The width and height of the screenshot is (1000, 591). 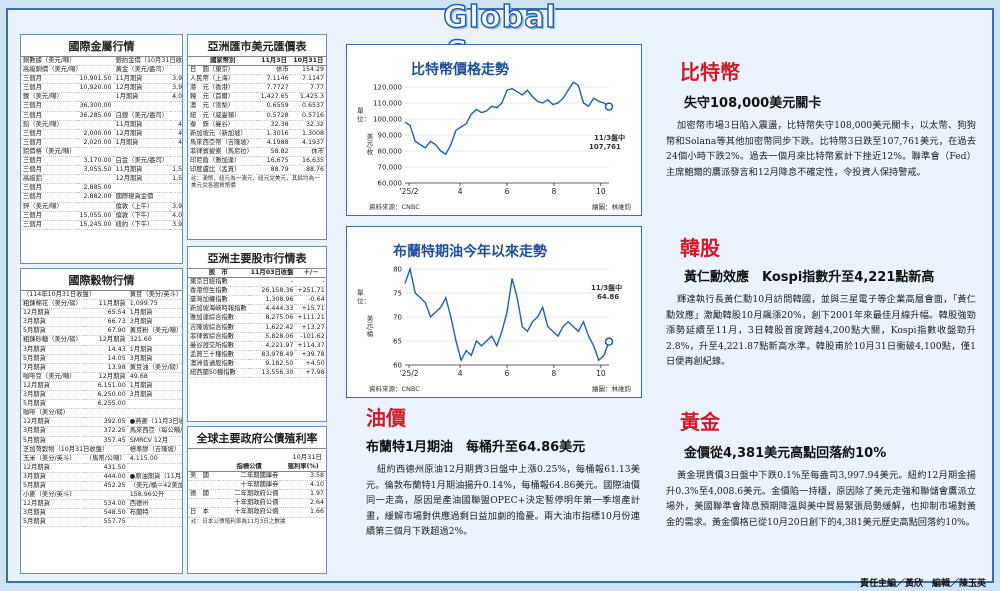 I want to click on series-line, so click(x=507, y=118).